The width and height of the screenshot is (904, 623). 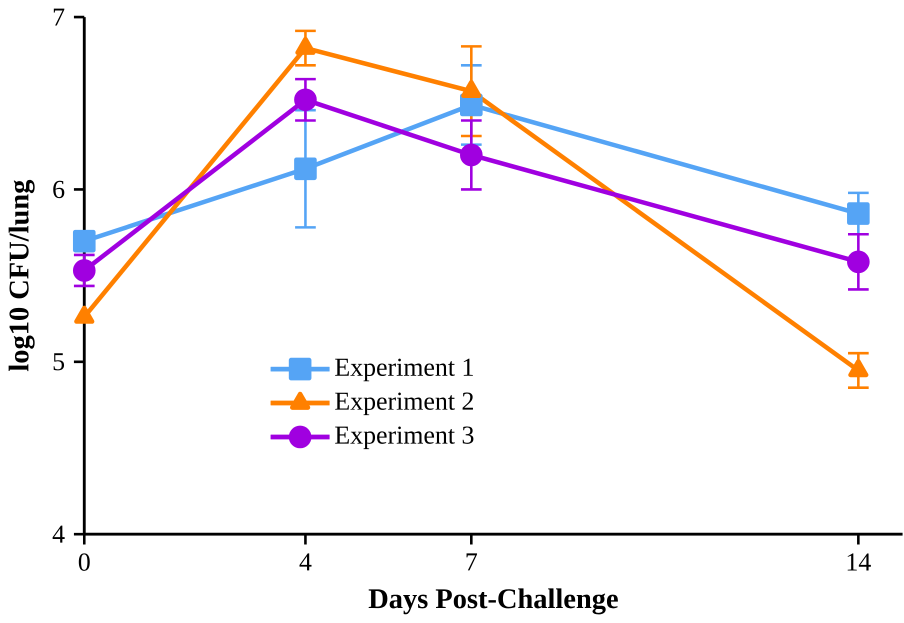 What do you see at coordinates (58, 189) in the screenshot?
I see `y-tick-label: 6` at bounding box center [58, 189].